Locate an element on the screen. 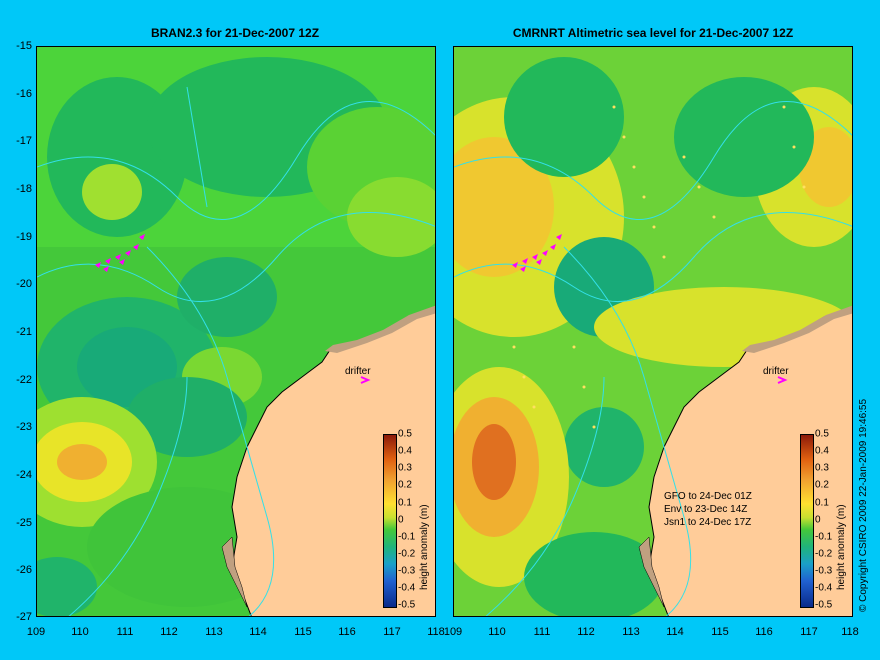 This screenshot has height=660, width=880. satellite-note: Jsn1 to 24-Dec 17Z is located at coordinates (708, 522).